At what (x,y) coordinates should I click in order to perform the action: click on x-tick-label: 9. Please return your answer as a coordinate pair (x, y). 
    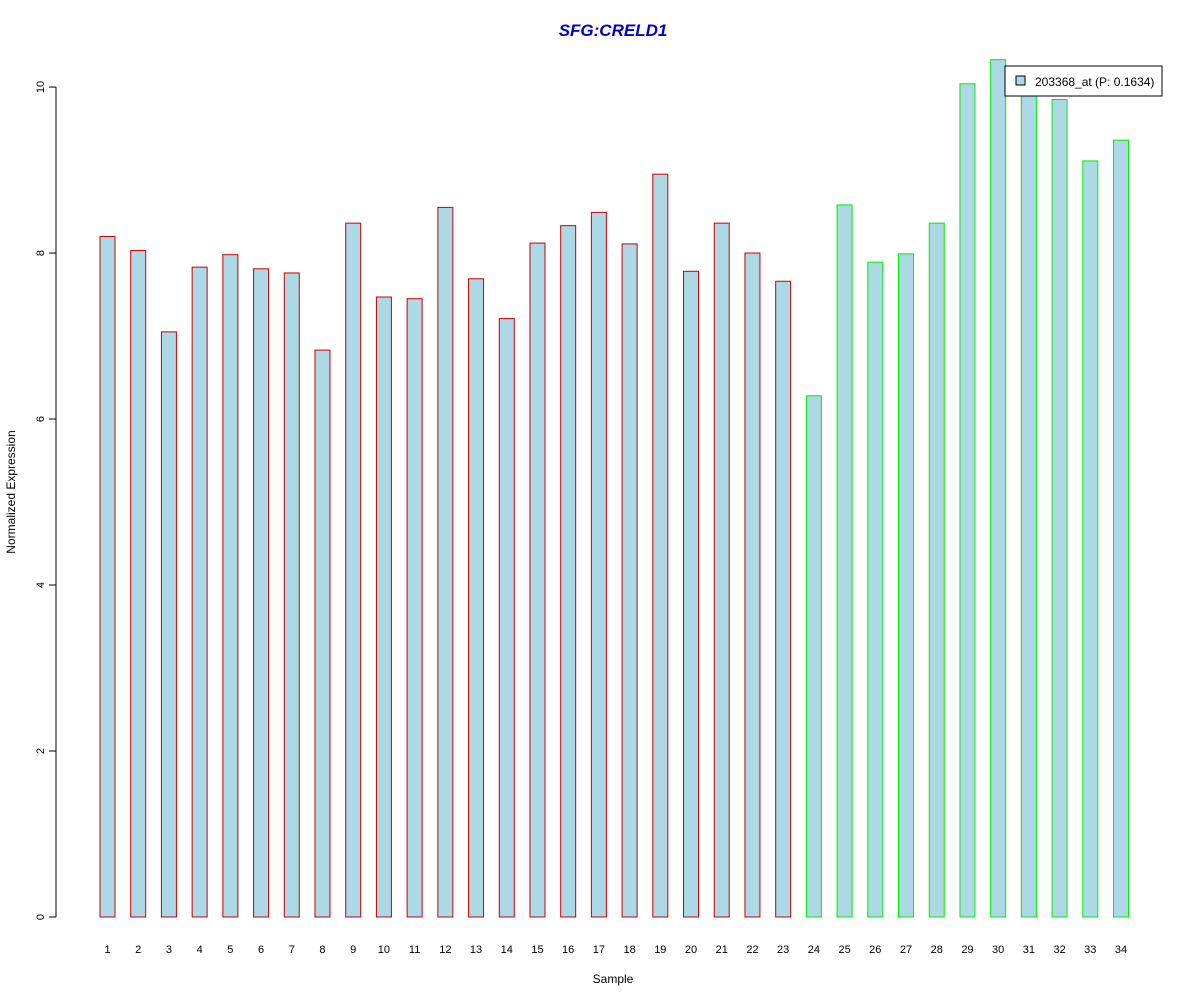
    Looking at the image, I should click on (353, 950).